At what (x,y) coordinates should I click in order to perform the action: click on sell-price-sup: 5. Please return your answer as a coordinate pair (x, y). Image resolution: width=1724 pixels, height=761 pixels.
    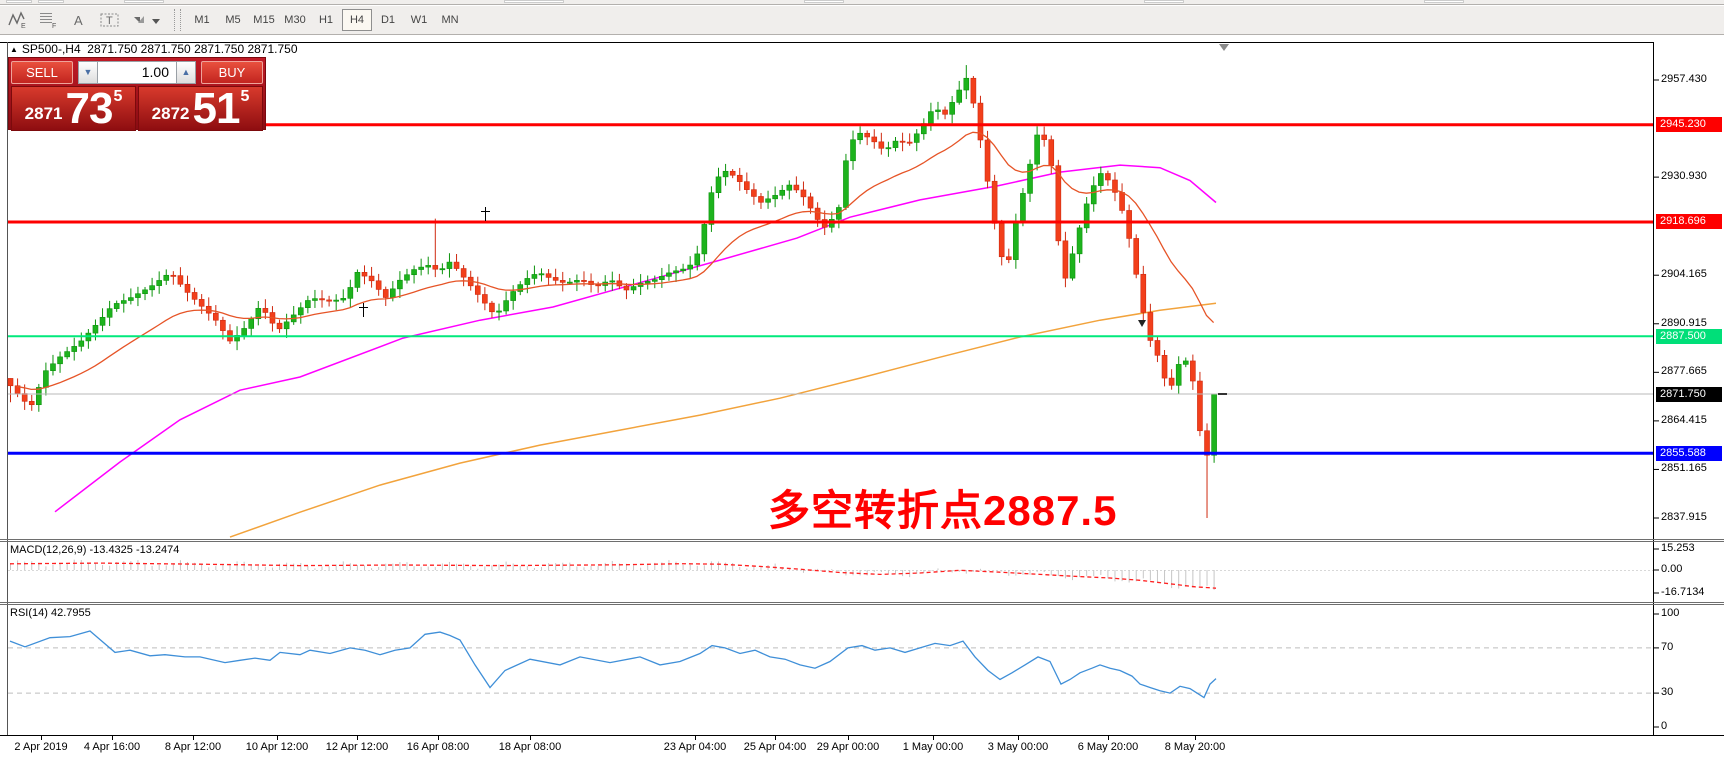
    Looking at the image, I should click on (118, 96).